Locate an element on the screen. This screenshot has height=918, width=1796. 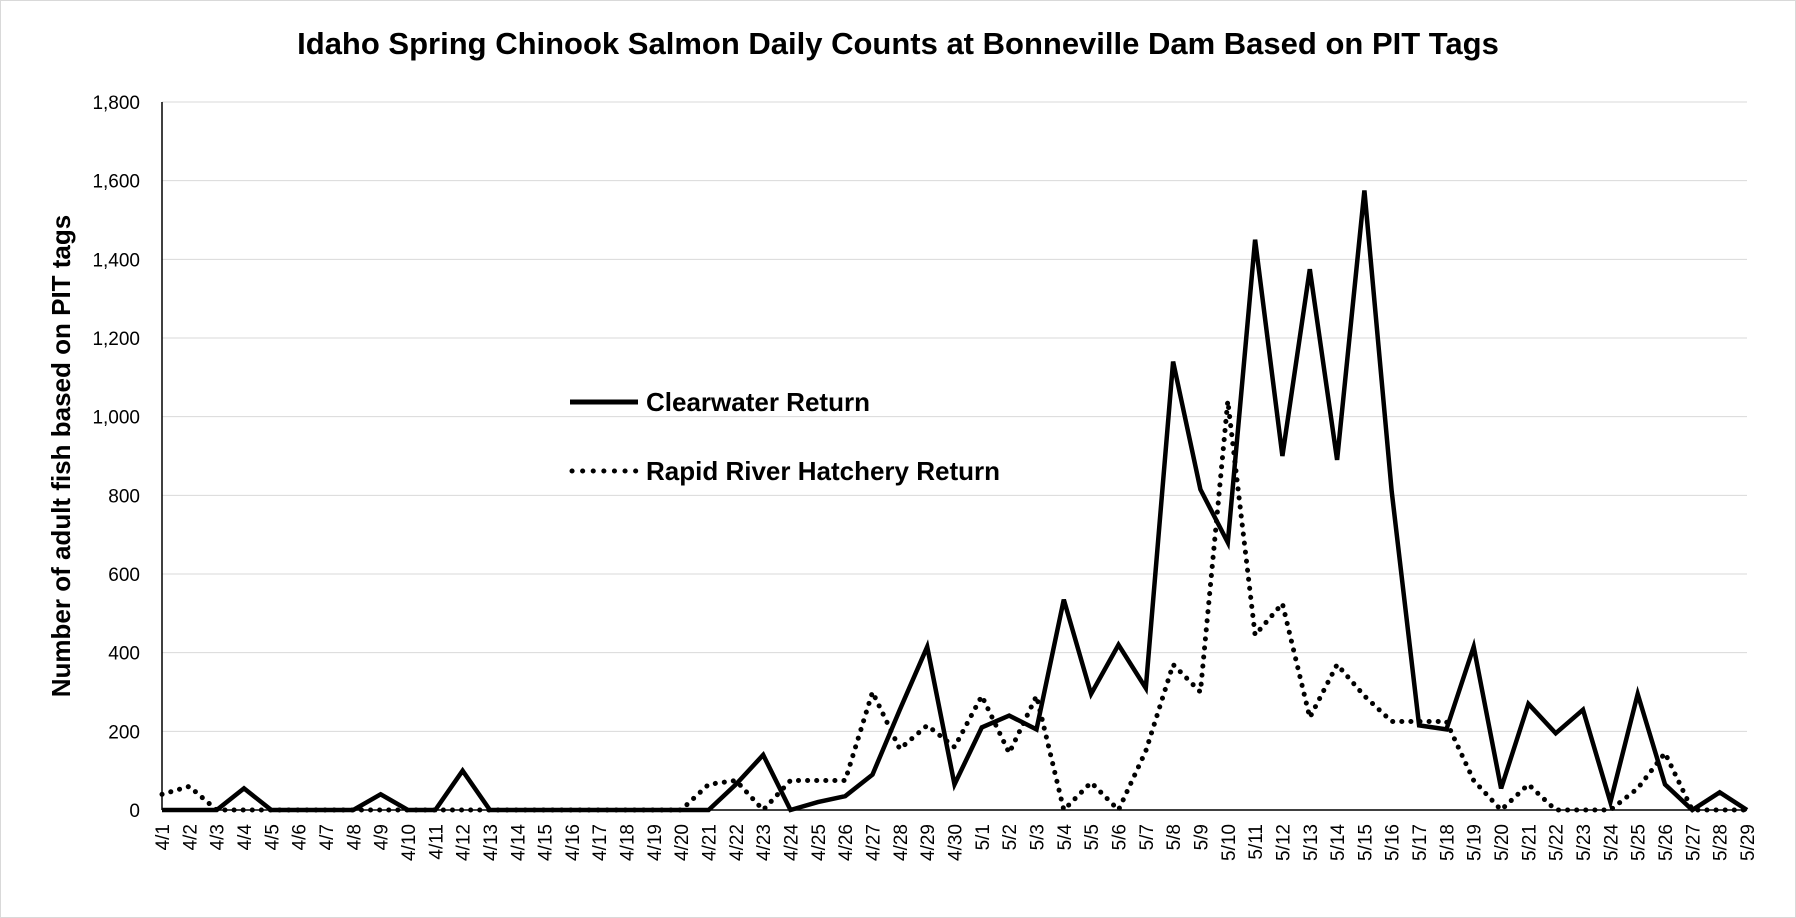
x-tick-label: 4/29 is located at coordinates (928, 842).